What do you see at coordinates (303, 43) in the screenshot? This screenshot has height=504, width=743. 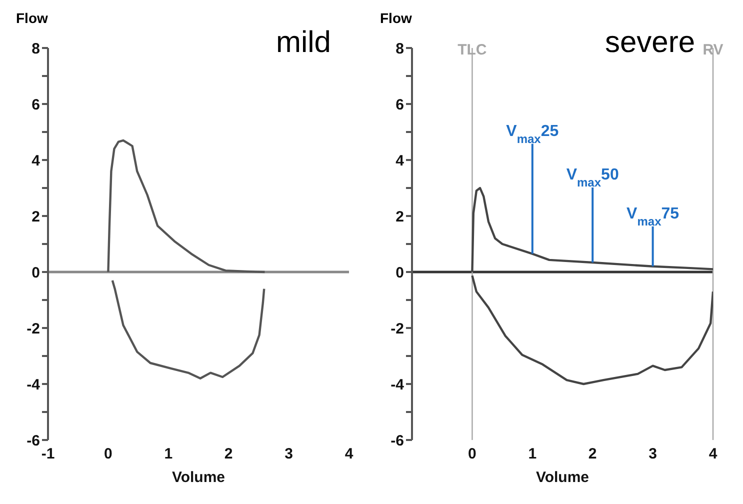 I see `chart-title: mild` at bounding box center [303, 43].